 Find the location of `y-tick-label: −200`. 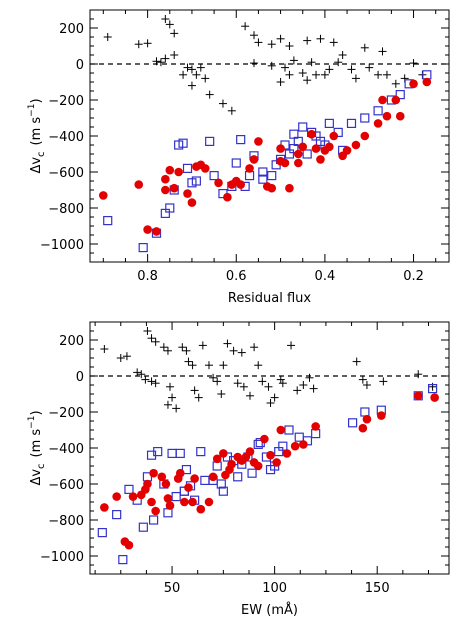

y-tick-label: −200 is located at coordinates (66, 413).